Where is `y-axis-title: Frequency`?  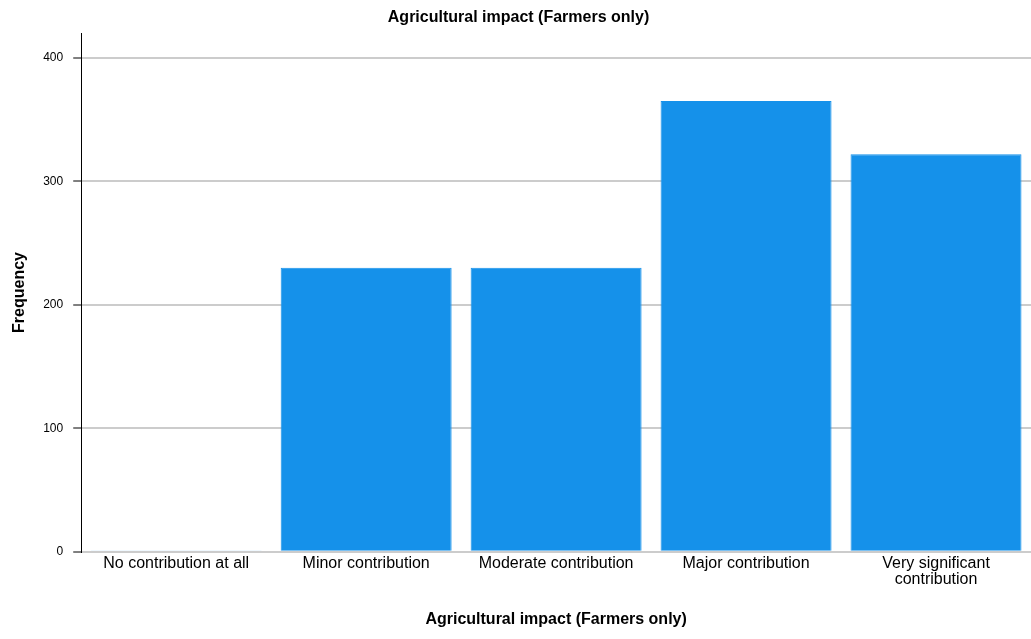
y-axis-title: Frequency is located at coordinates (19, 292).